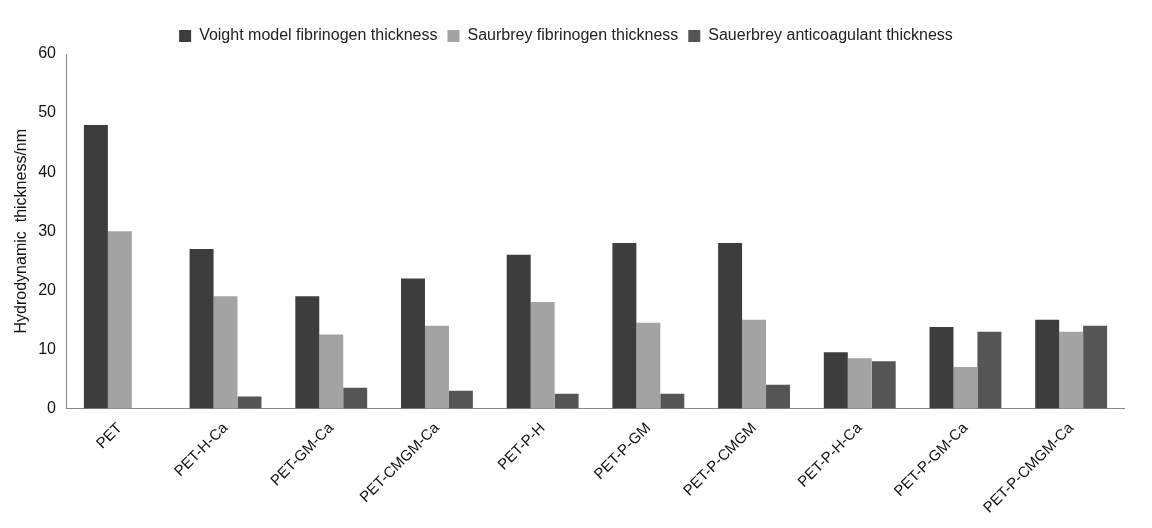 The height and width of the screenshot is (528, 1152). I want to click on legend-label: Sauerbrey anticoagulant thickness, so click(830, 35).